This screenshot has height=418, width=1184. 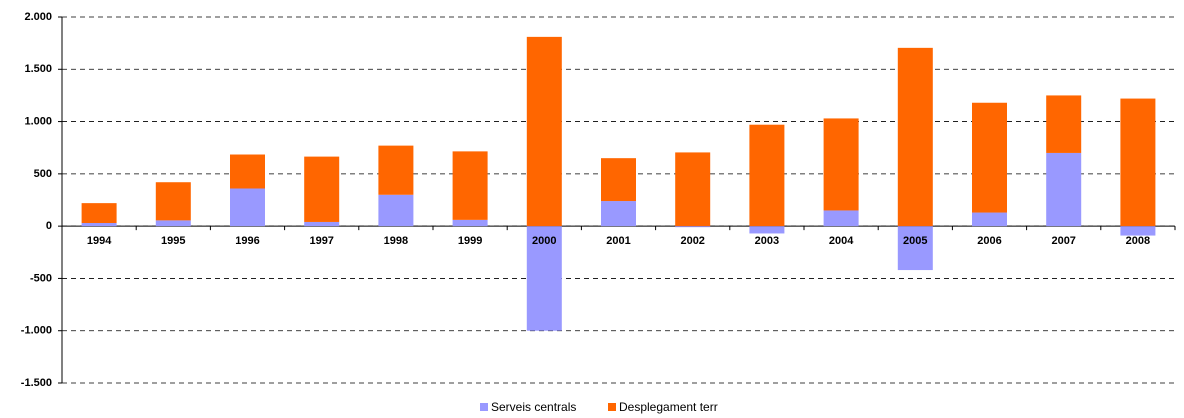 I want to click on x-tick-label: 2000, so click(x=544, y=241).